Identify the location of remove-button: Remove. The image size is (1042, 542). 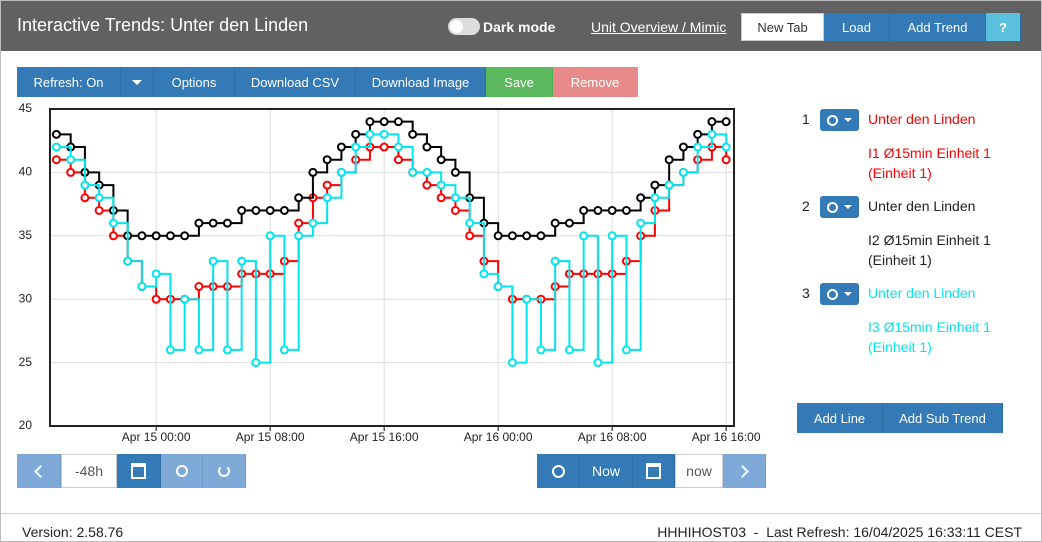
(595, 82).